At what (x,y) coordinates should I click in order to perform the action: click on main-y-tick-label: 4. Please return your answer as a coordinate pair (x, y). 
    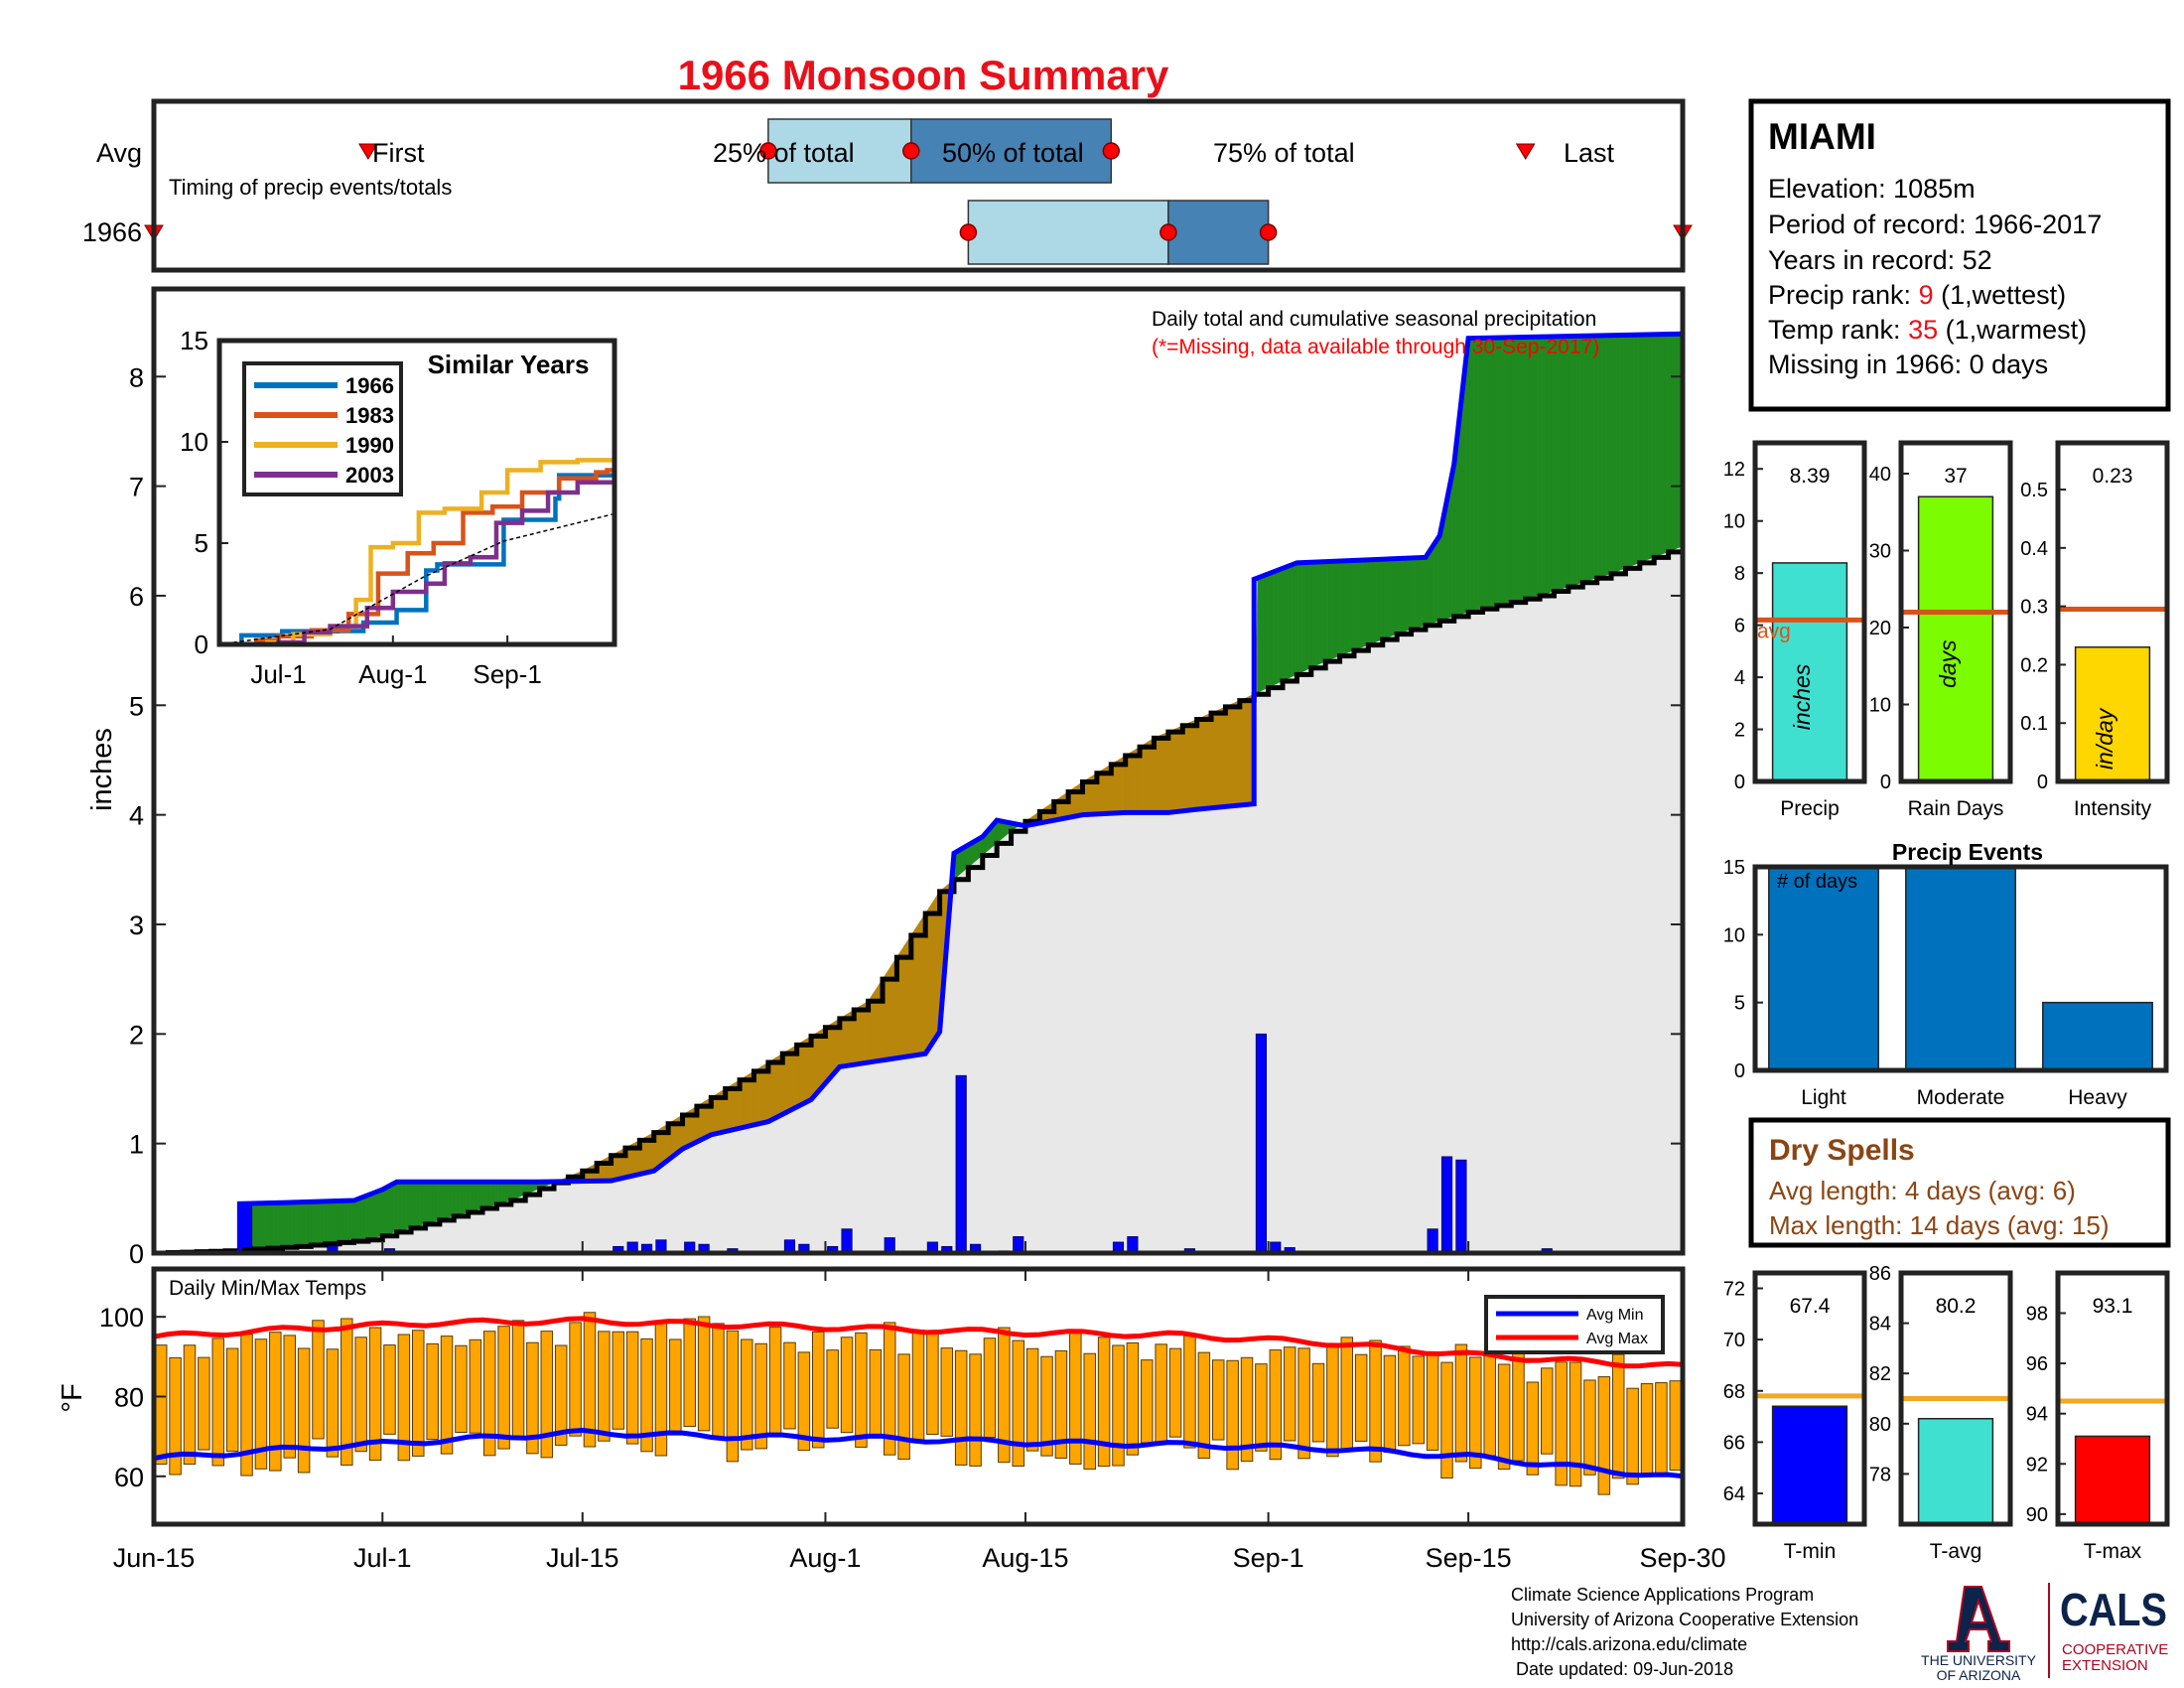
    Looking at the image, I should click on (136, 816).